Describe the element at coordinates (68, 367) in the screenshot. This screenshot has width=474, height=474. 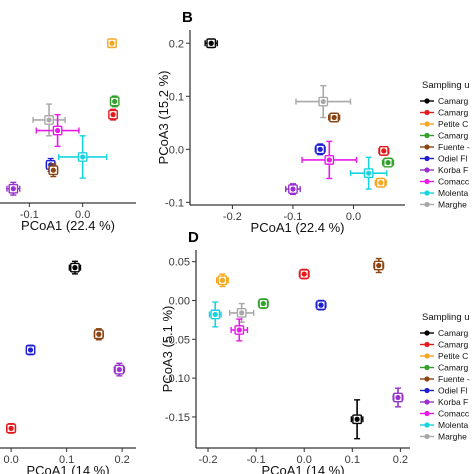
I see `panel-c: 0.0 0.1 0.2 PCoA1 (14 %)` at that location.